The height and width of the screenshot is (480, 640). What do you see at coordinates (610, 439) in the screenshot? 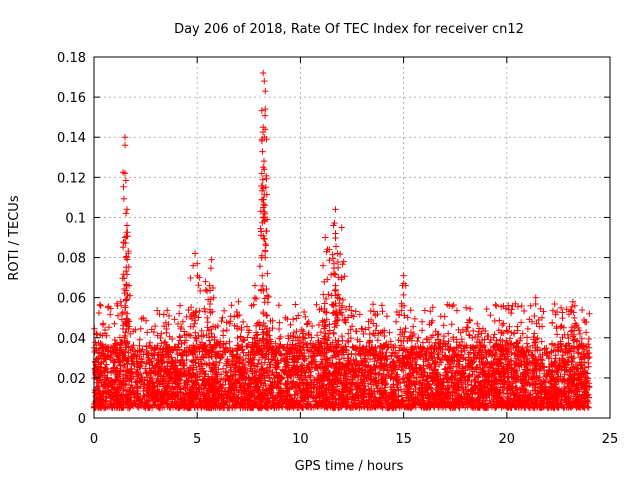
I see `x-tick-label: 25` at bounding box center [610, 439].